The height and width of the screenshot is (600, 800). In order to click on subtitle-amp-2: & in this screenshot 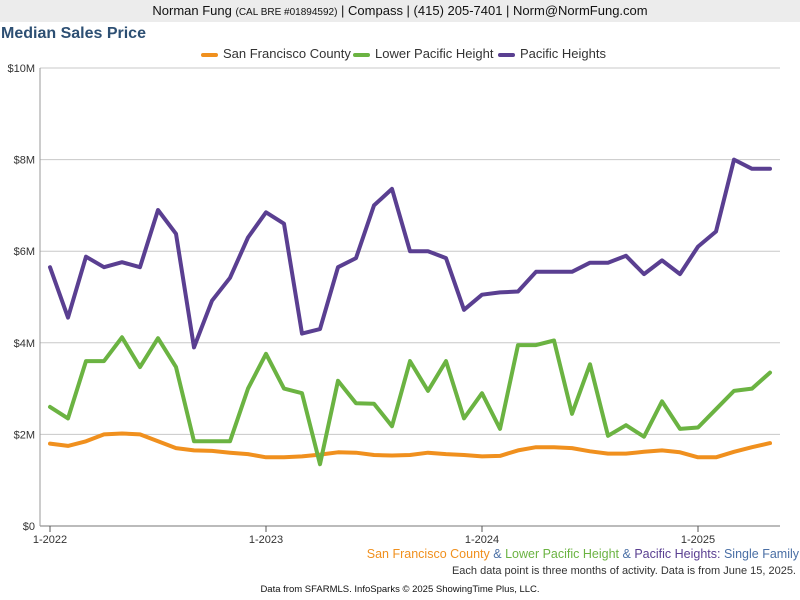, I will do `click(626, 554)`.